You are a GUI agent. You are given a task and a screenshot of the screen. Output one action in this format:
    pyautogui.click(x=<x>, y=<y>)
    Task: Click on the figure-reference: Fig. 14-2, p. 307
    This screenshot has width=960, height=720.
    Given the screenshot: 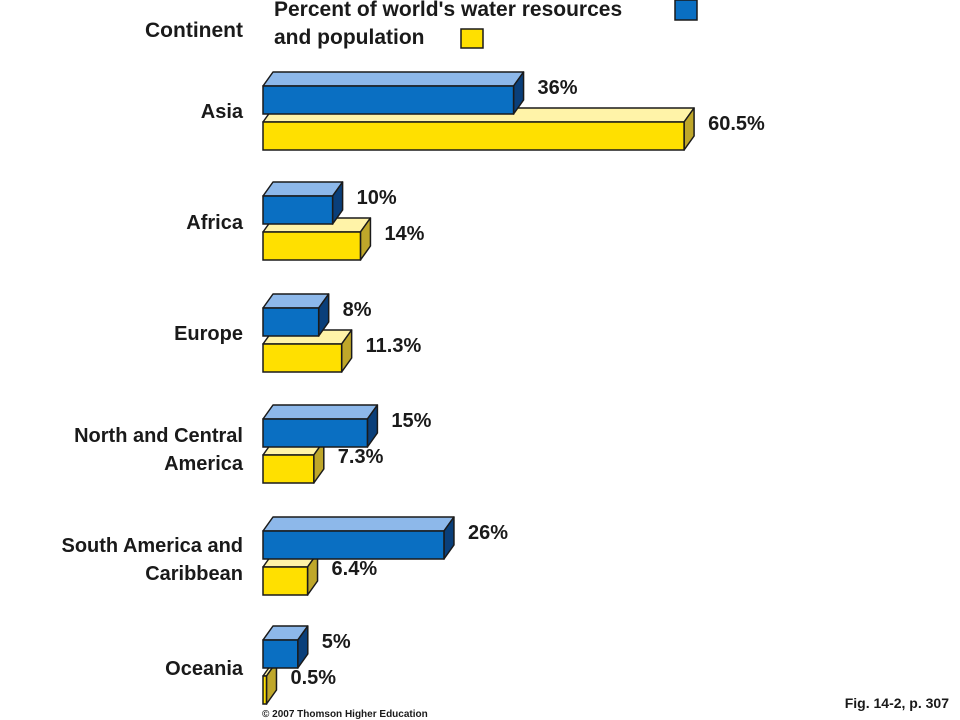 What is the action you would take?
    pyautogui.click(x=897, y=703)
    